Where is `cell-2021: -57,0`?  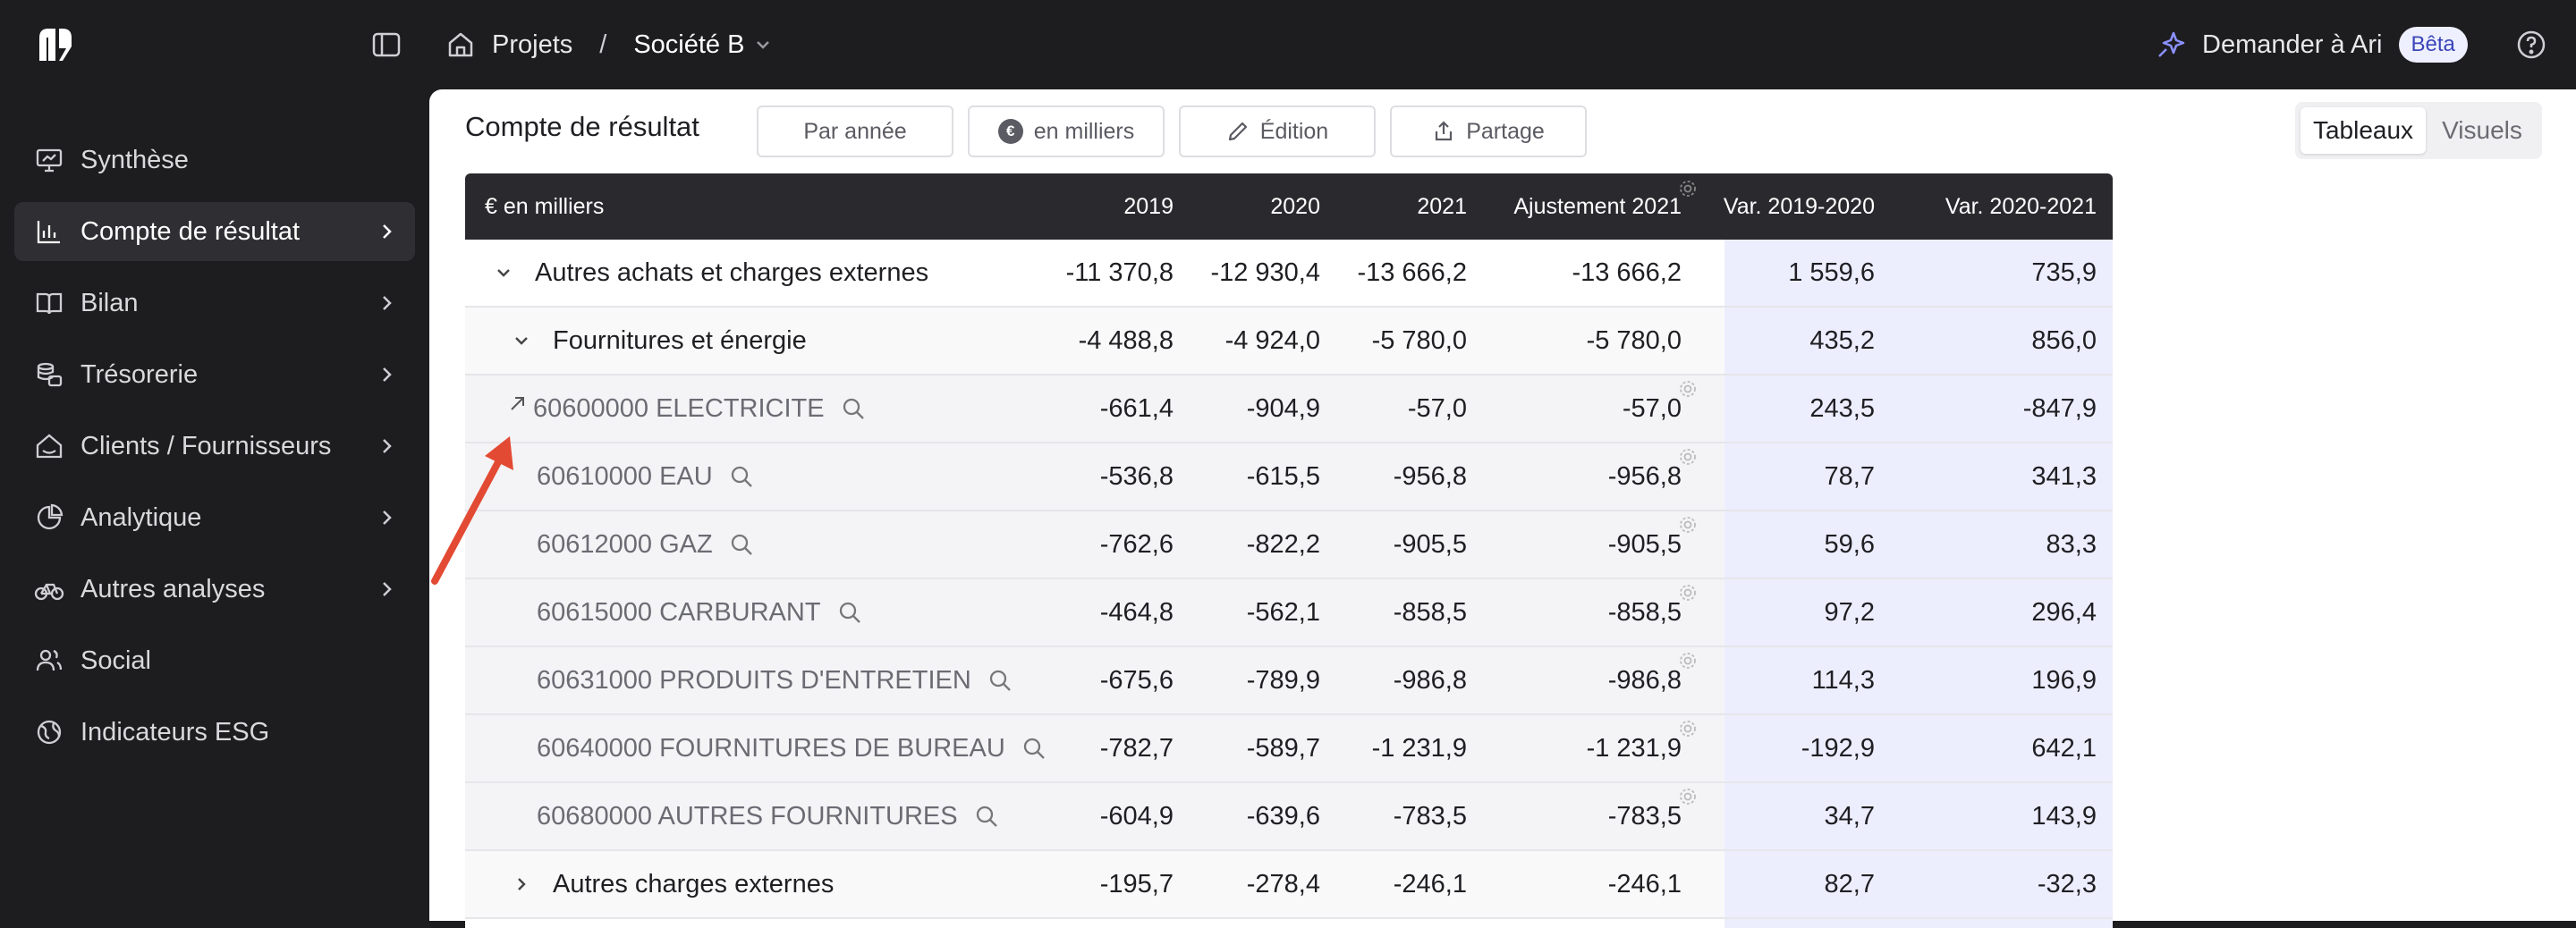 cell-2021: -57,0 is located at coordinates (1437, 408).